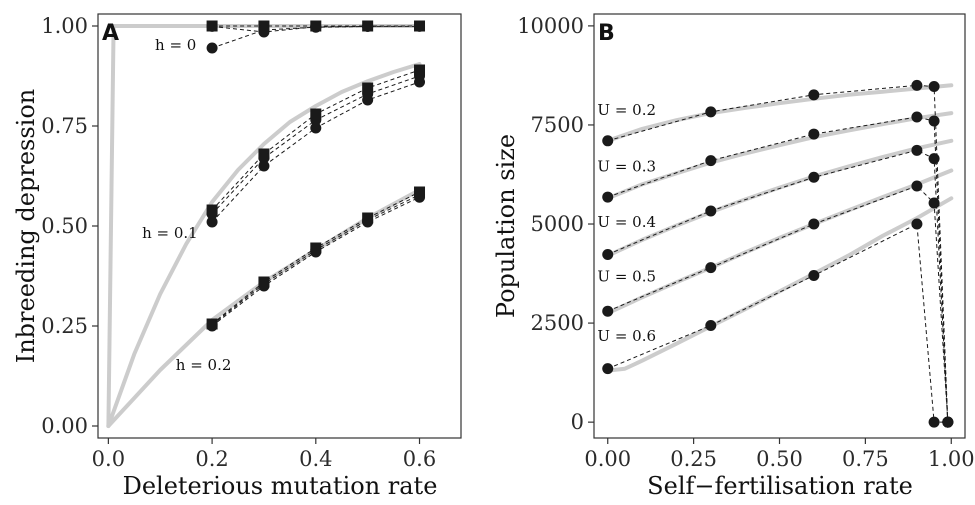  What do you see at coordinates (64, 326) in the screenshot?
I see `panel-a-y-tick-label: 0.25` at bounding box center [64, 326].